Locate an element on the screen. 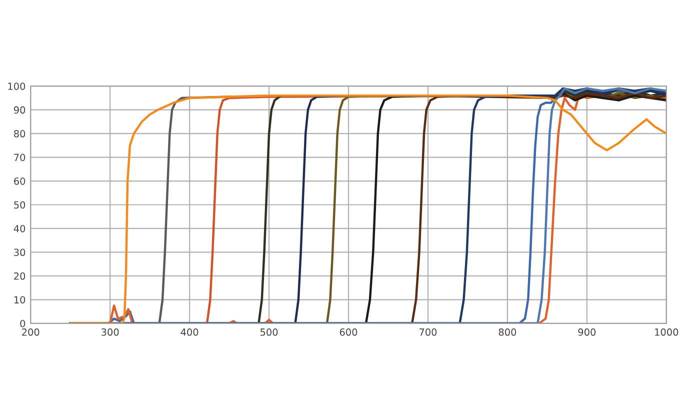 The image size is (680, 420). x-tick-label: 1000 is located at coordinates (666, 332).